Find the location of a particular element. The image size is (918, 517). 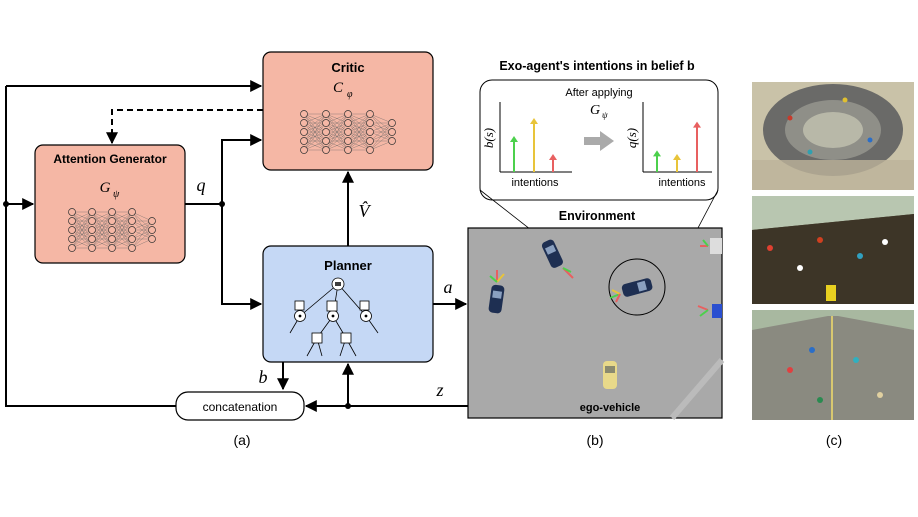

left-x-label: intentions is located at coordinates (535, 183).